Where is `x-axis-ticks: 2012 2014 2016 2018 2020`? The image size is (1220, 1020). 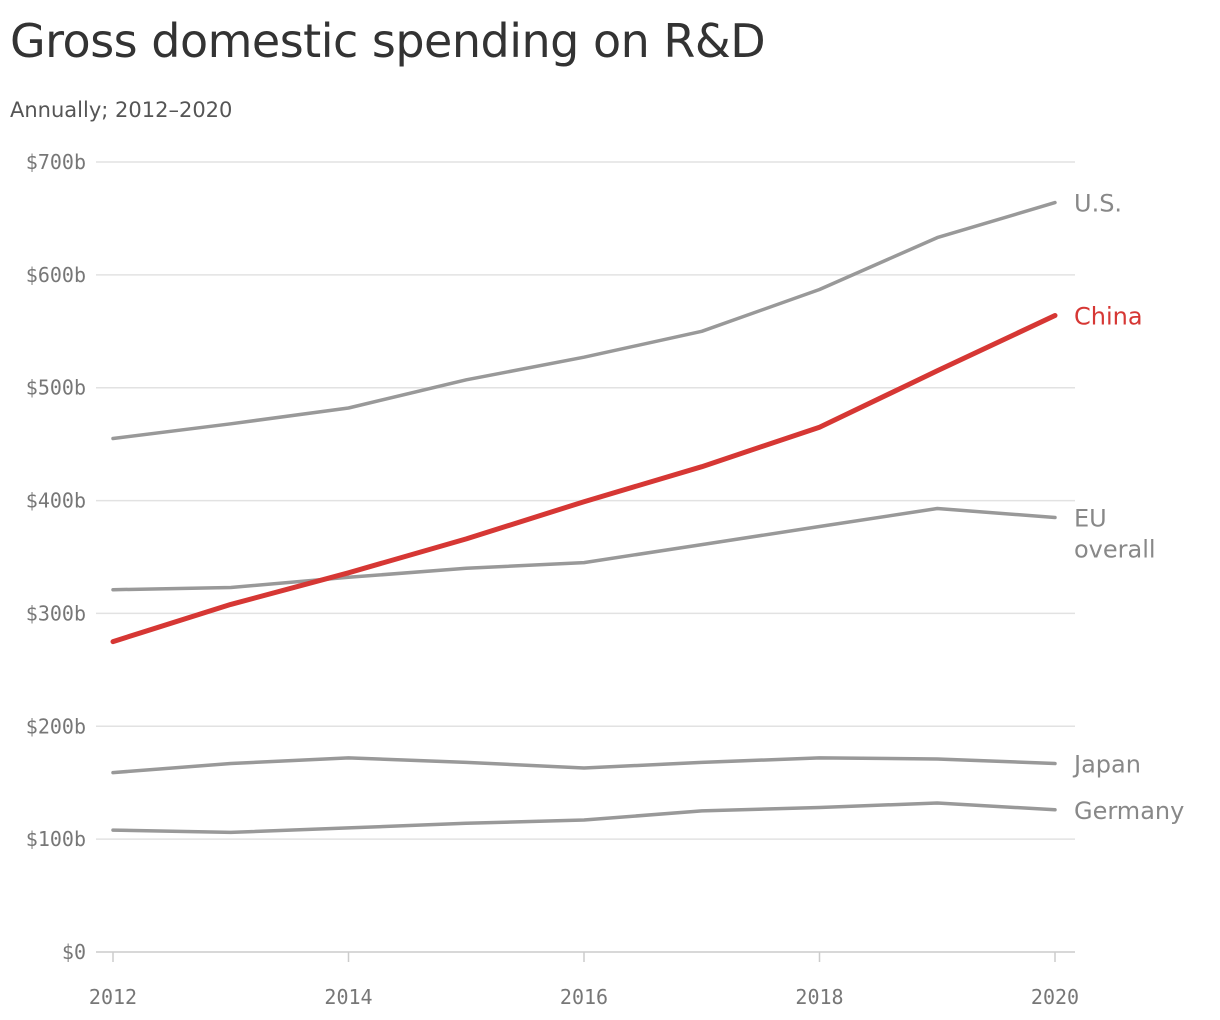
x-axis-ticks: 2012 2014 2016 2018 2020 is located at coordinates (584, 980).